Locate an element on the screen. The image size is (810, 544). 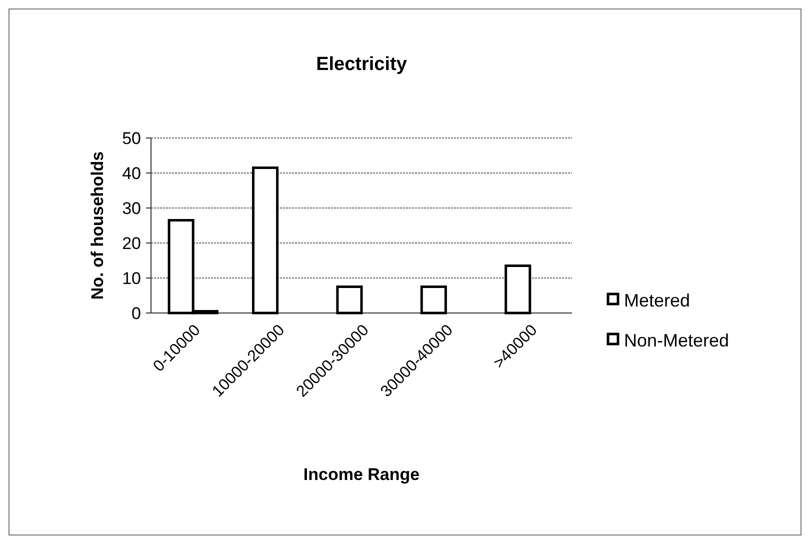
y-tick-label: 20 is located at coordinates (131, 243).